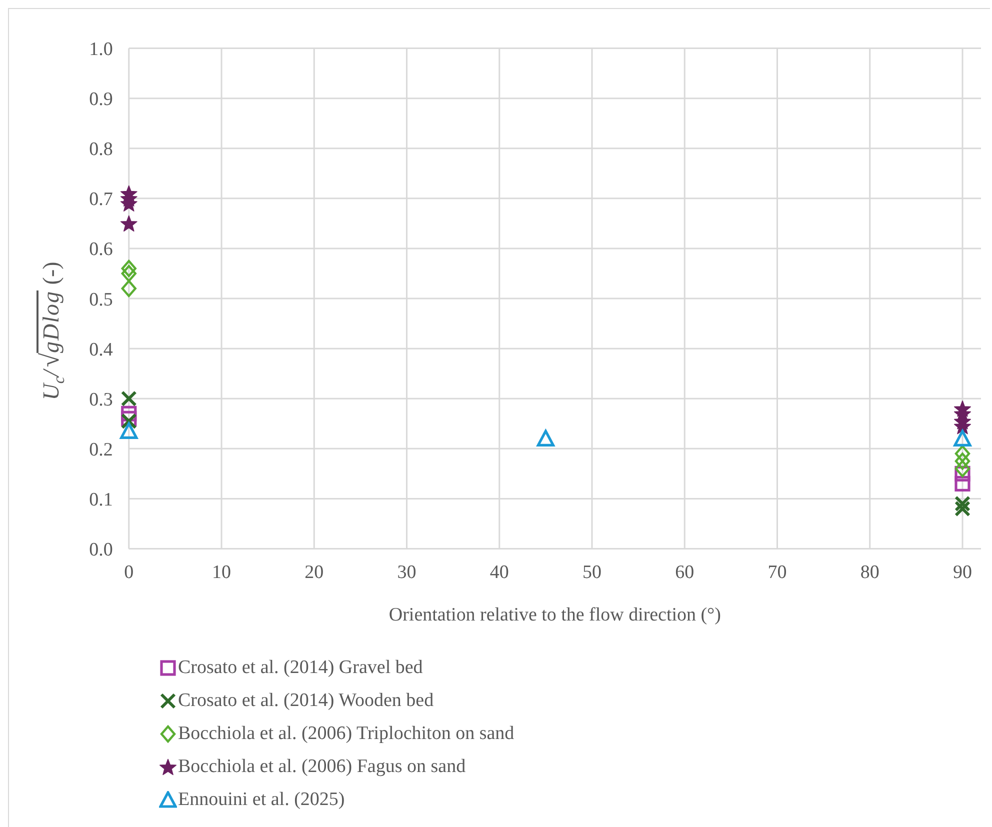 This screenshot has height=827, width=992. I want to click on y-tick-label: 1.0, so click(101, 49).